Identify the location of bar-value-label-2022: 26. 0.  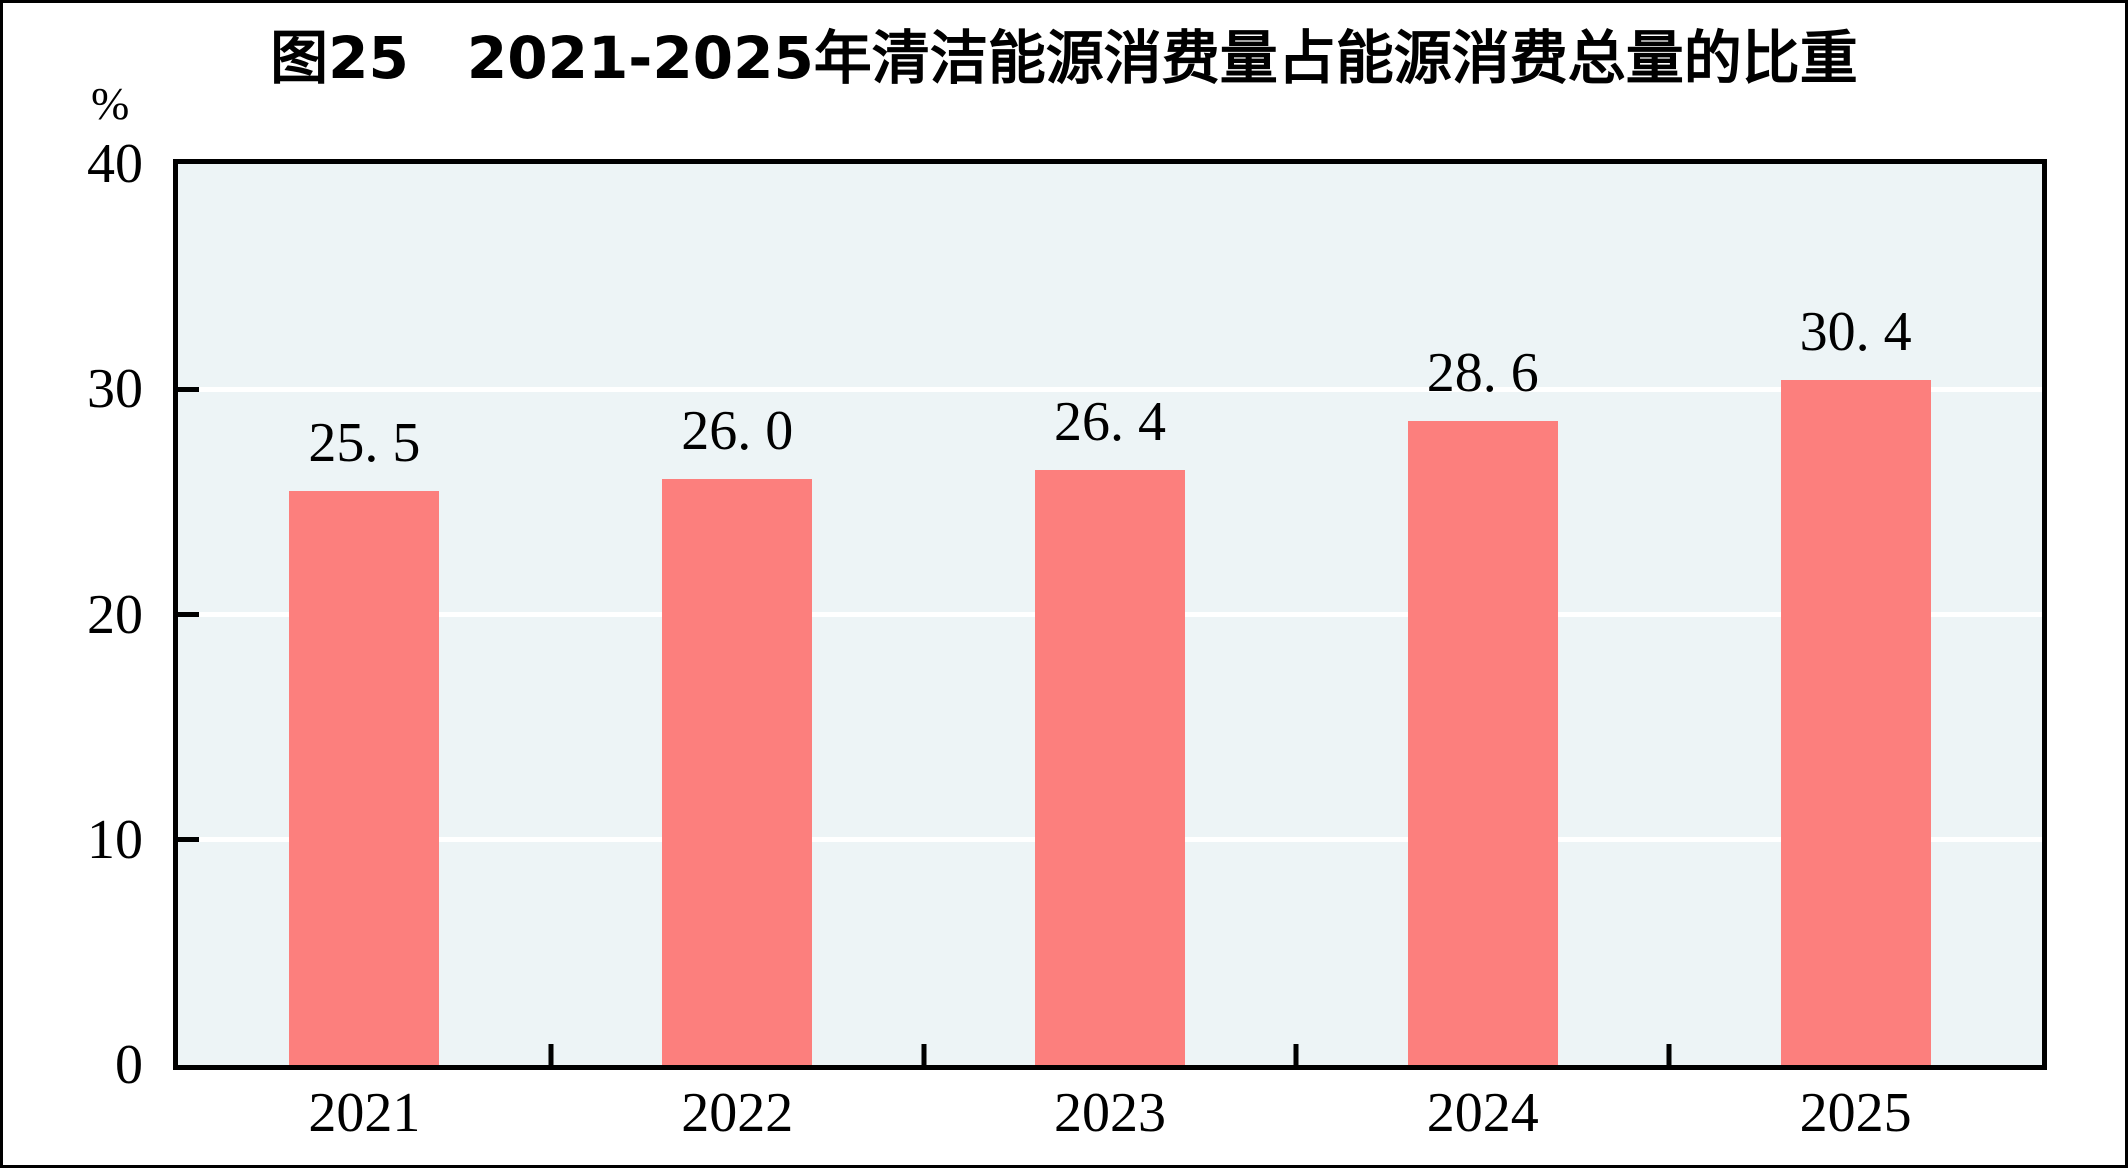
(737, 431).